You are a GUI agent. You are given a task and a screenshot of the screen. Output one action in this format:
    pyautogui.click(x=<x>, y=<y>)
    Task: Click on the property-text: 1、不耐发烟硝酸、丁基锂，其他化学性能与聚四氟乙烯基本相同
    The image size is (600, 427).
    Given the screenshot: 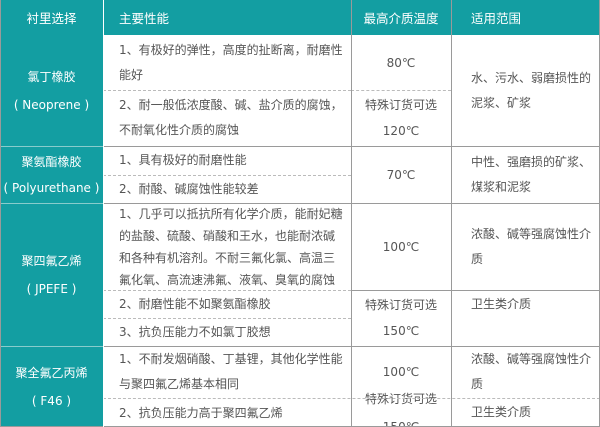 What is the action you would take?
    pyautogui.click(x=231, y=371)
    